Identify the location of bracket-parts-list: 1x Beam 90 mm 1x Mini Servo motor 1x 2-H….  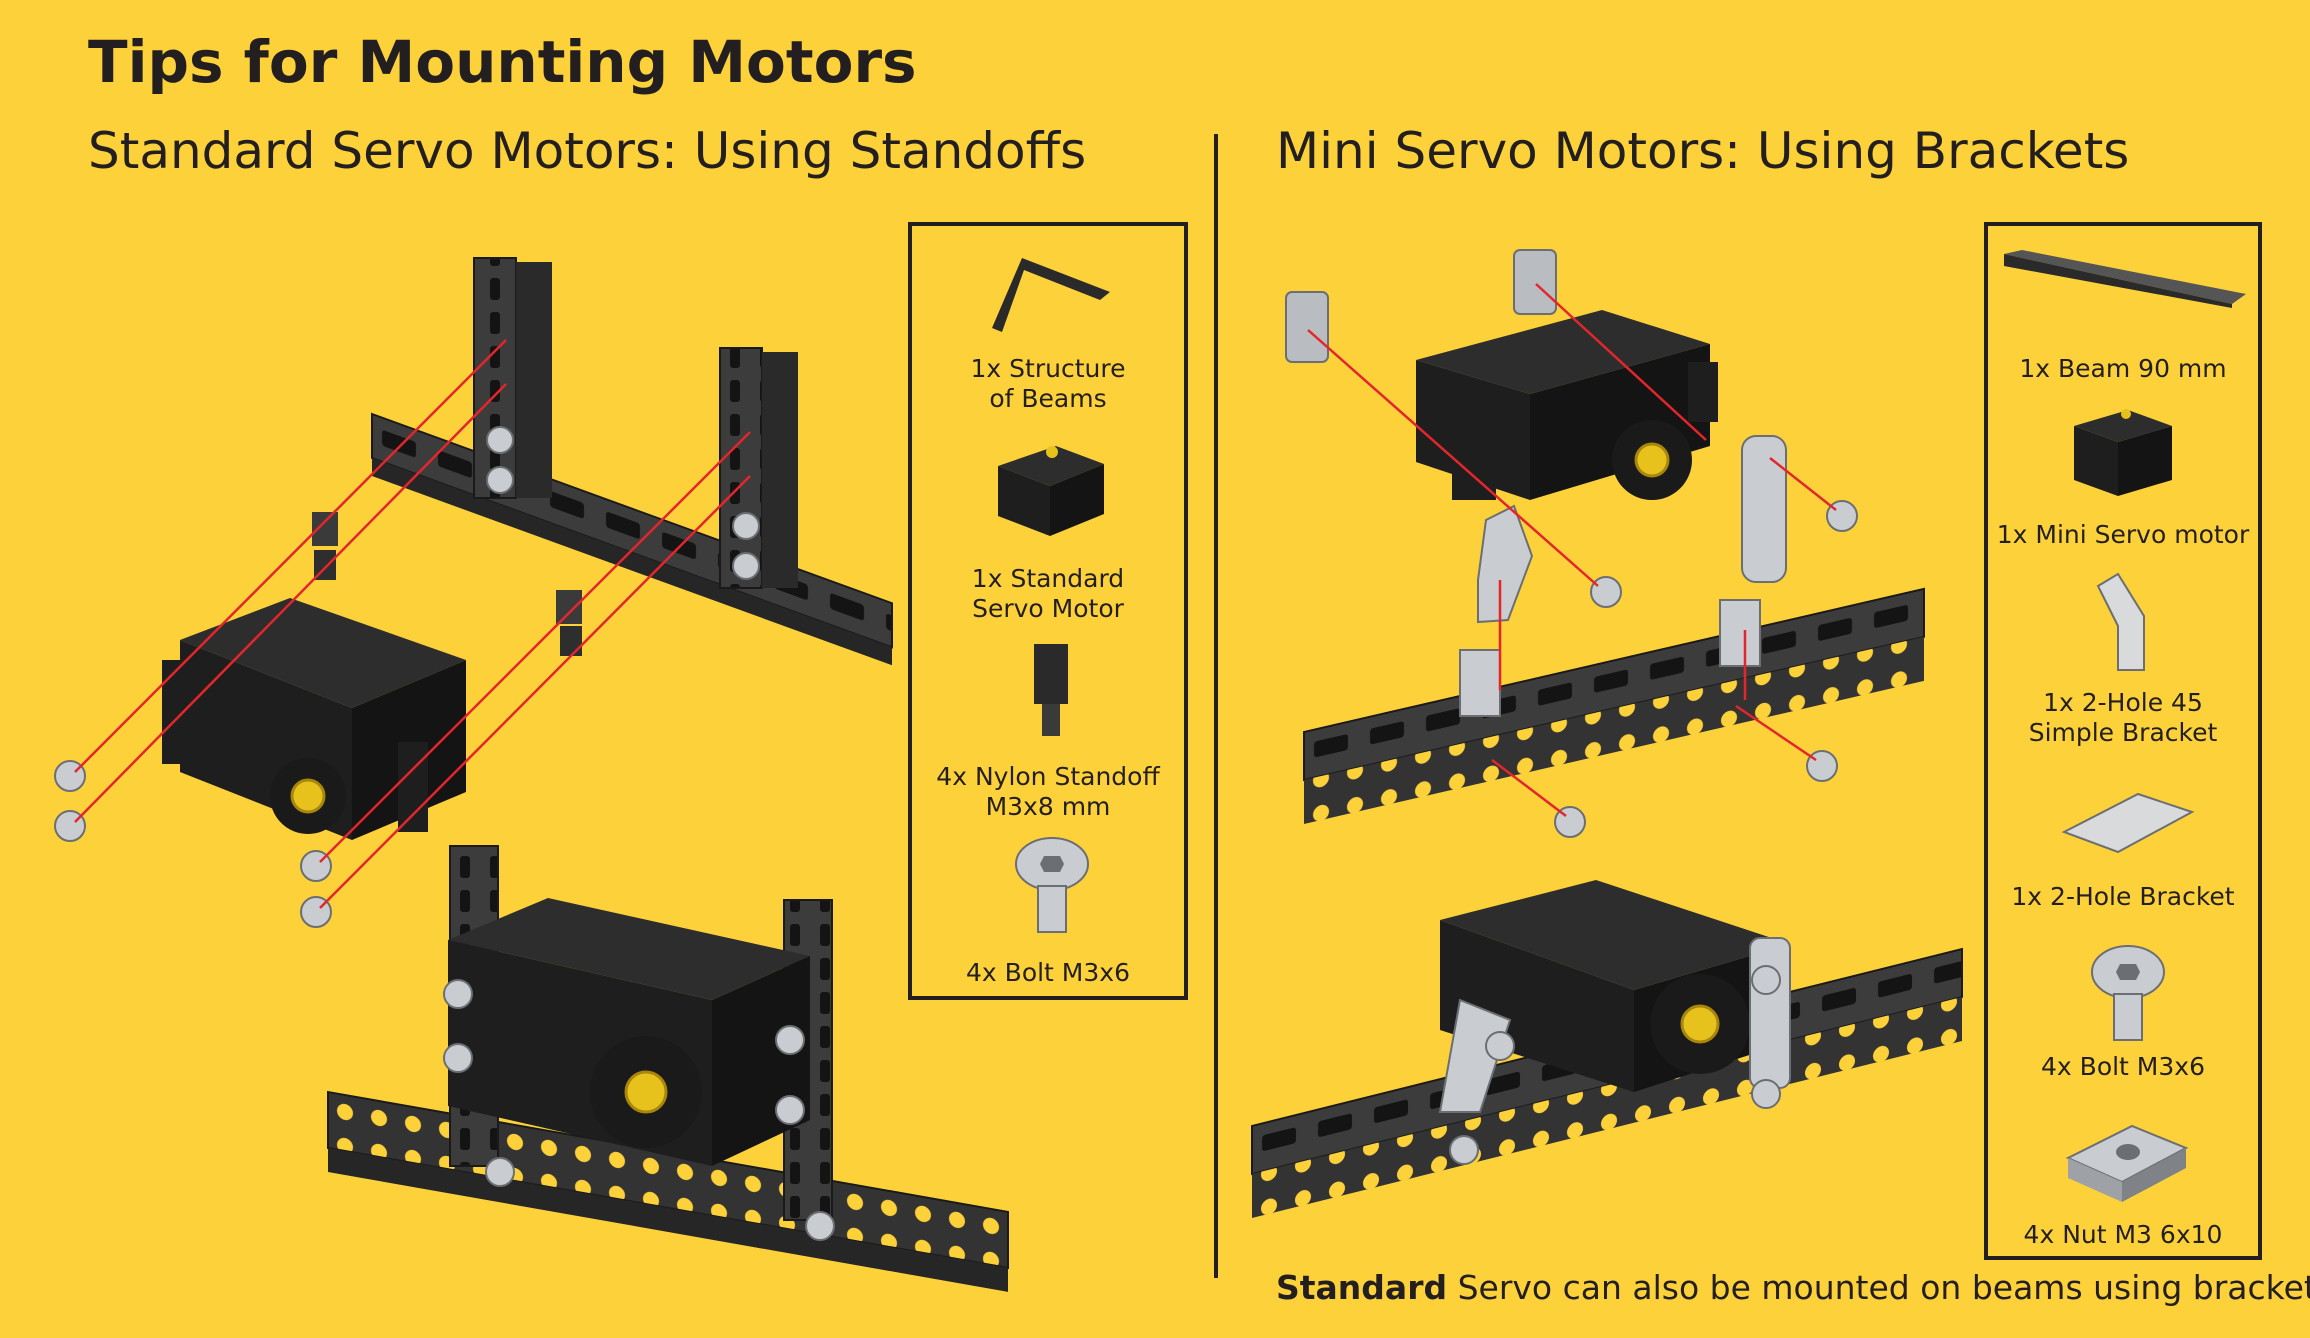
(2123, 741).